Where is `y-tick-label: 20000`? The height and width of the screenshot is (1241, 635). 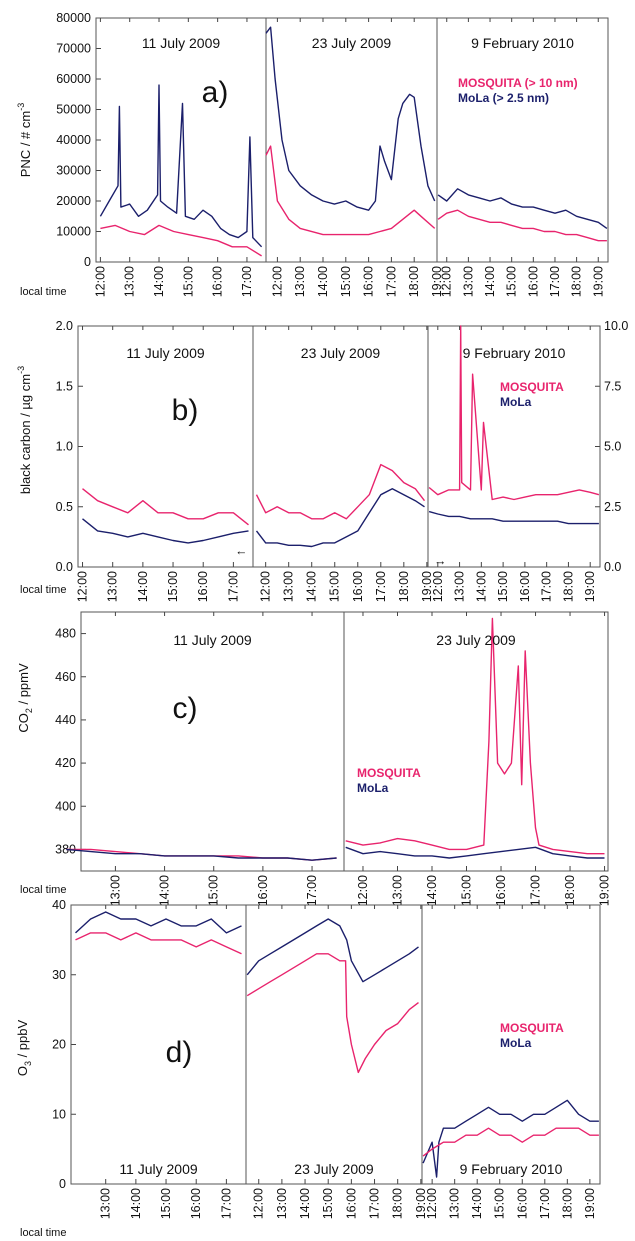
y-tick-label: 20000 is located at coordinates (73, 201).